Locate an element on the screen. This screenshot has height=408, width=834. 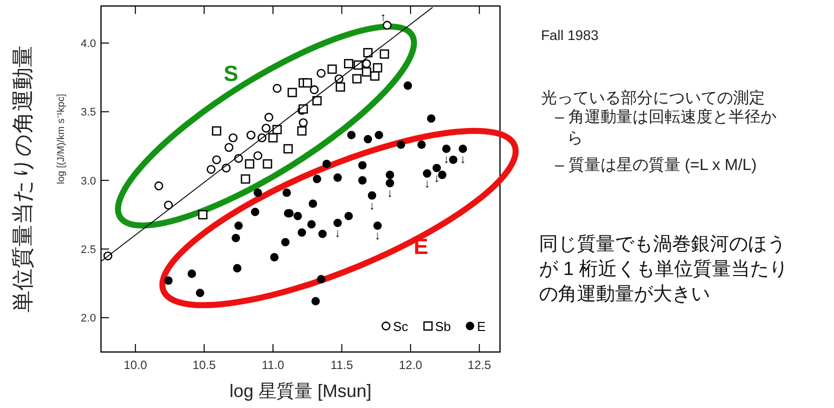
x-axis-title: log 星質量 [Msun] is located at coordinates (300, 391).